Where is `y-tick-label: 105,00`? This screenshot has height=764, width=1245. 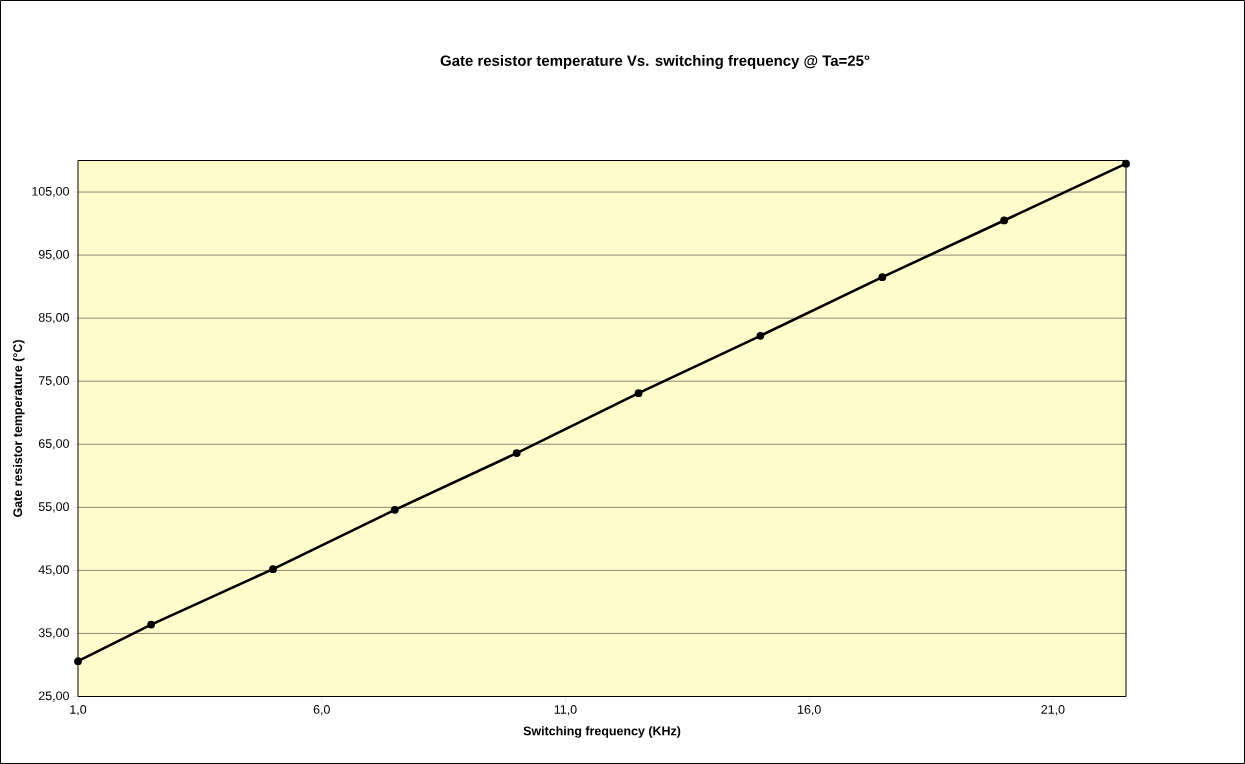 y-tick-label: 105,00 is located at coordinates (50, 192).